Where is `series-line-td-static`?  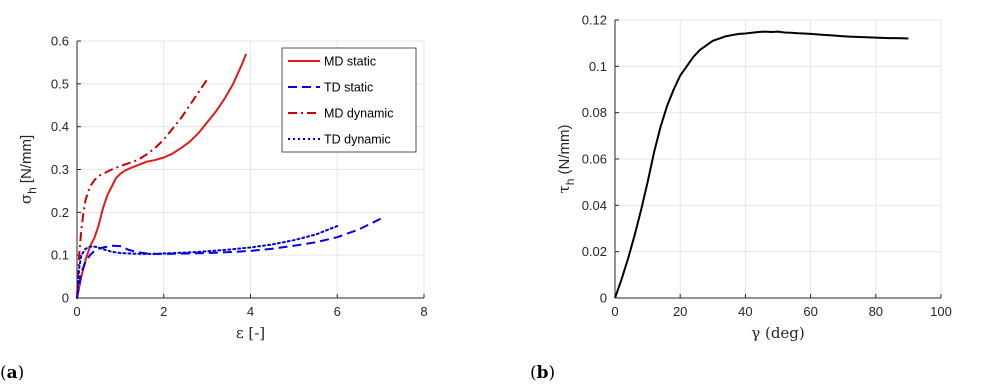
series-line-td-static is located at coordinates (229, 258).